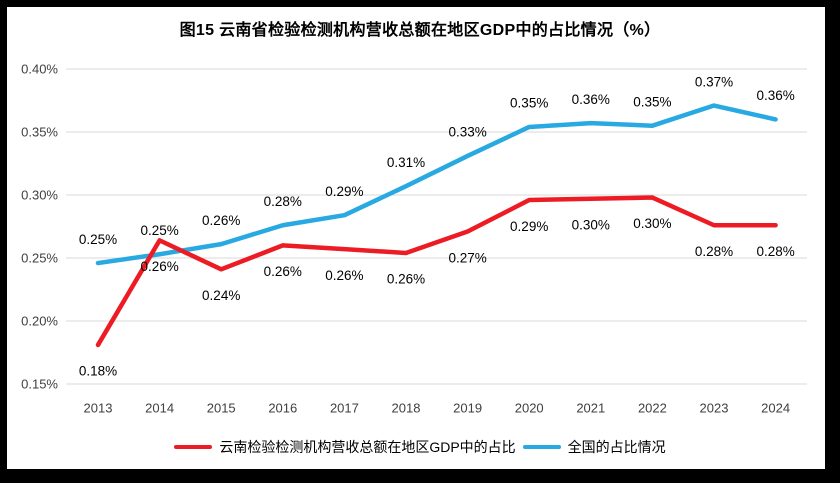  I want to click on chart-legend: 云南检验检测机构营收总额在地区GDP中的占比 全国的占比情况, so click(420, 447).